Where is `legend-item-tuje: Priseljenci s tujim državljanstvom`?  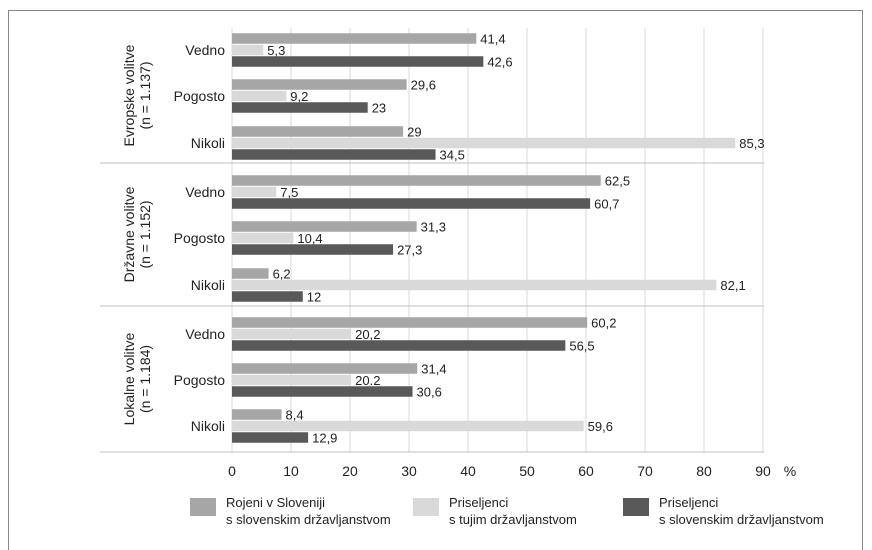
legend-item-tuje: Priseljenci s tujim državljanstvom is located at coordinates (526, 511).